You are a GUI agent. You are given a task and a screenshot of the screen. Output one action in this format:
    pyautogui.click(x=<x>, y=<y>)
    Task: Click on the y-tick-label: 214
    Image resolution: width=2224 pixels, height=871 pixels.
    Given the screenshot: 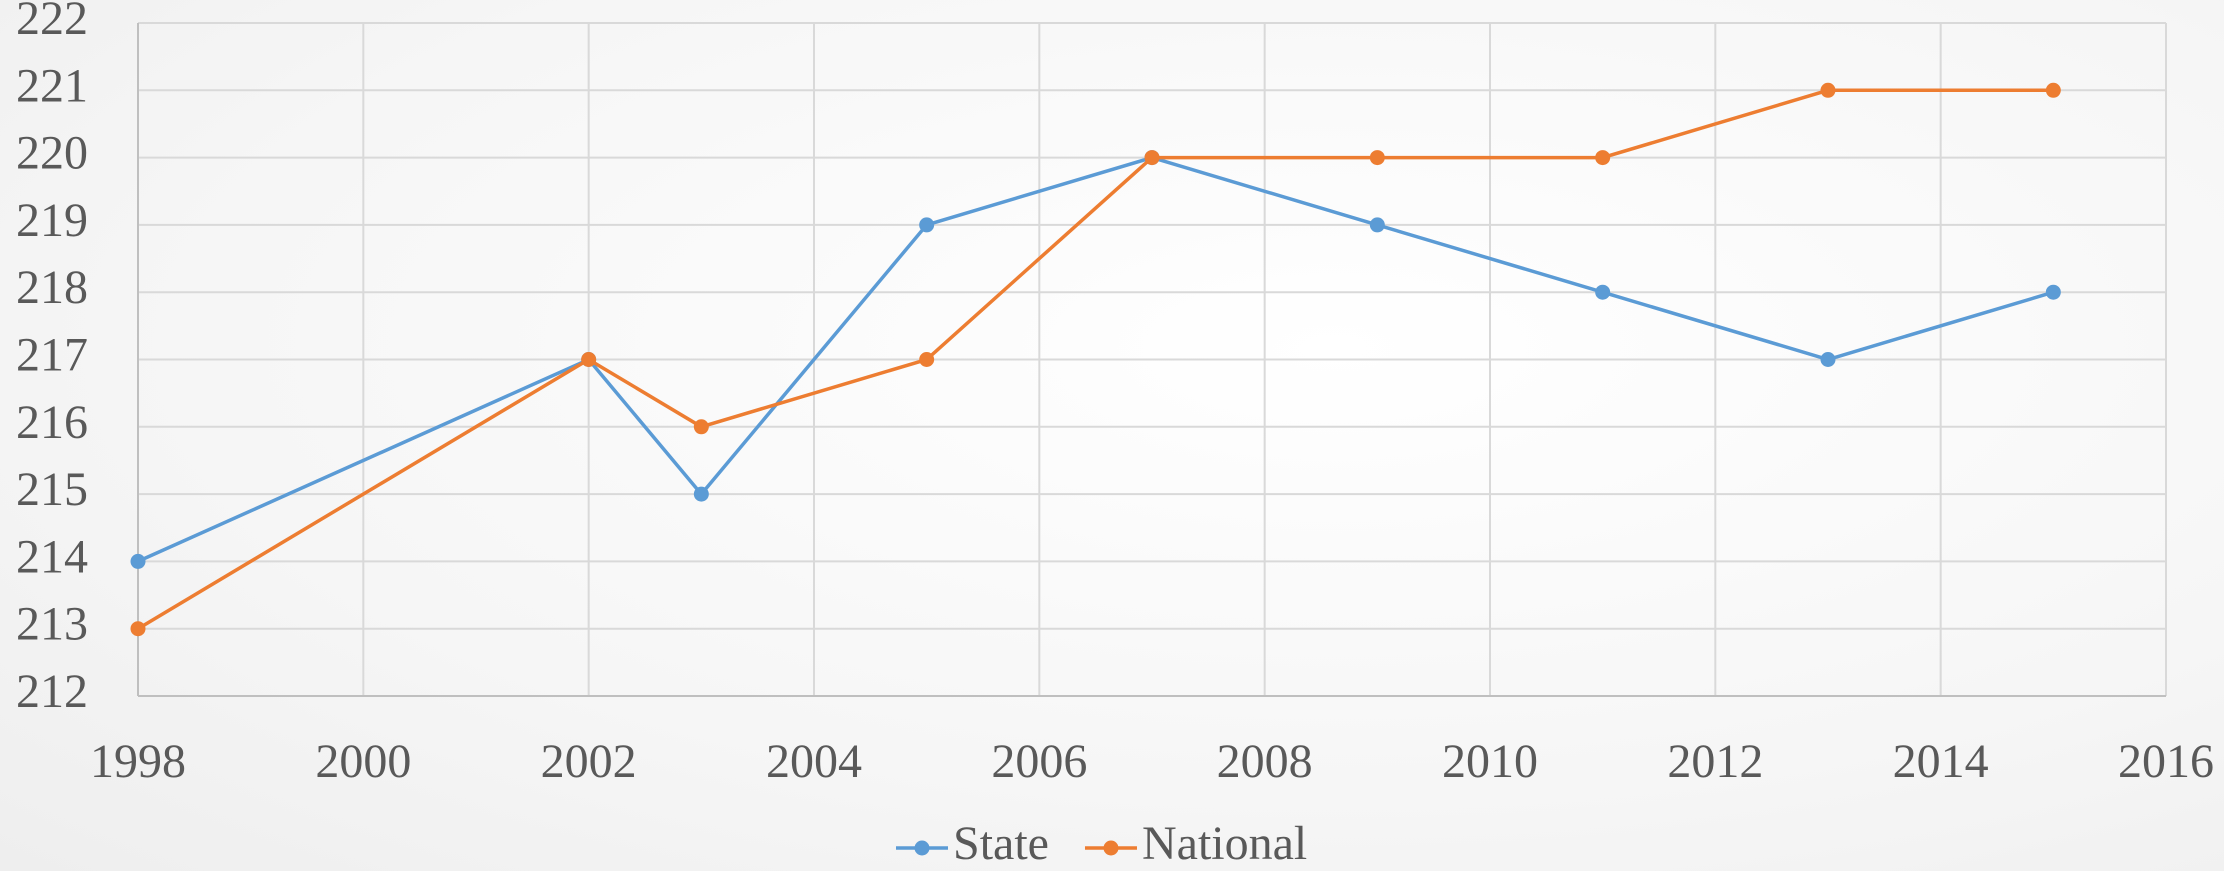 What is the action you would take?
    pyautogui.click(x=52, y=556)
    